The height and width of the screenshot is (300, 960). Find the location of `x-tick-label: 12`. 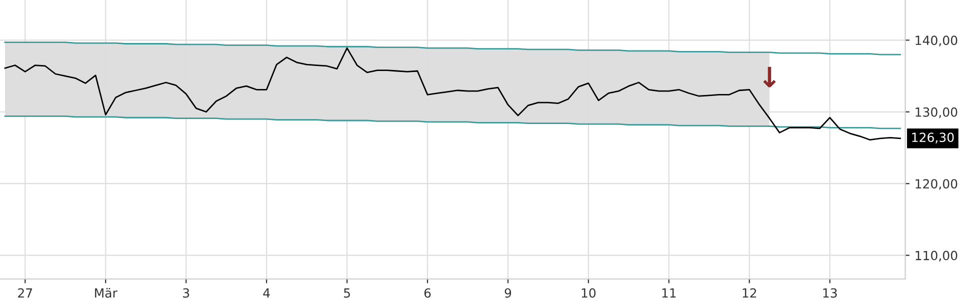

x-tick-label: 12 is located at coordinates (749, 293).